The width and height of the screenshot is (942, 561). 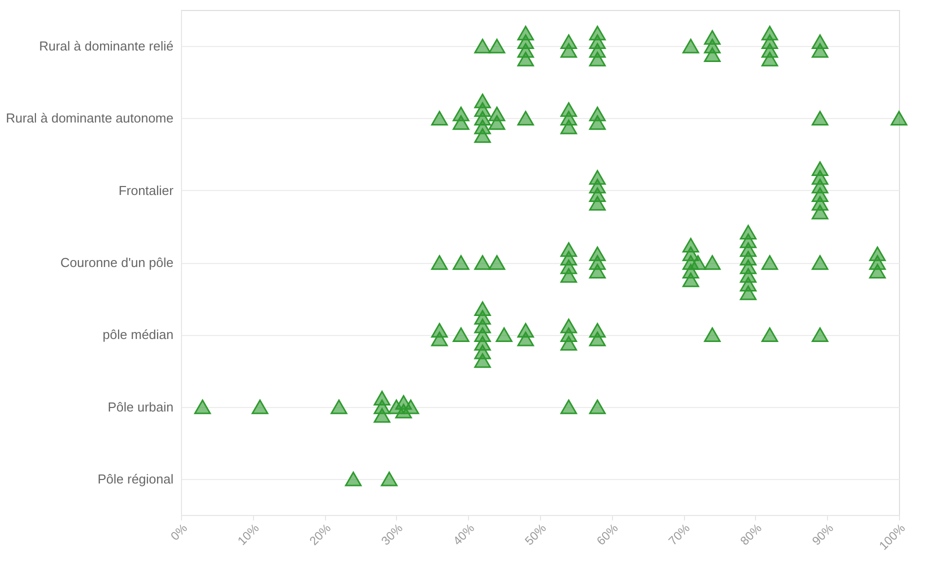 I want to click on y-tick-label: Couronne d'un pôle, so click(x=117, y=262).